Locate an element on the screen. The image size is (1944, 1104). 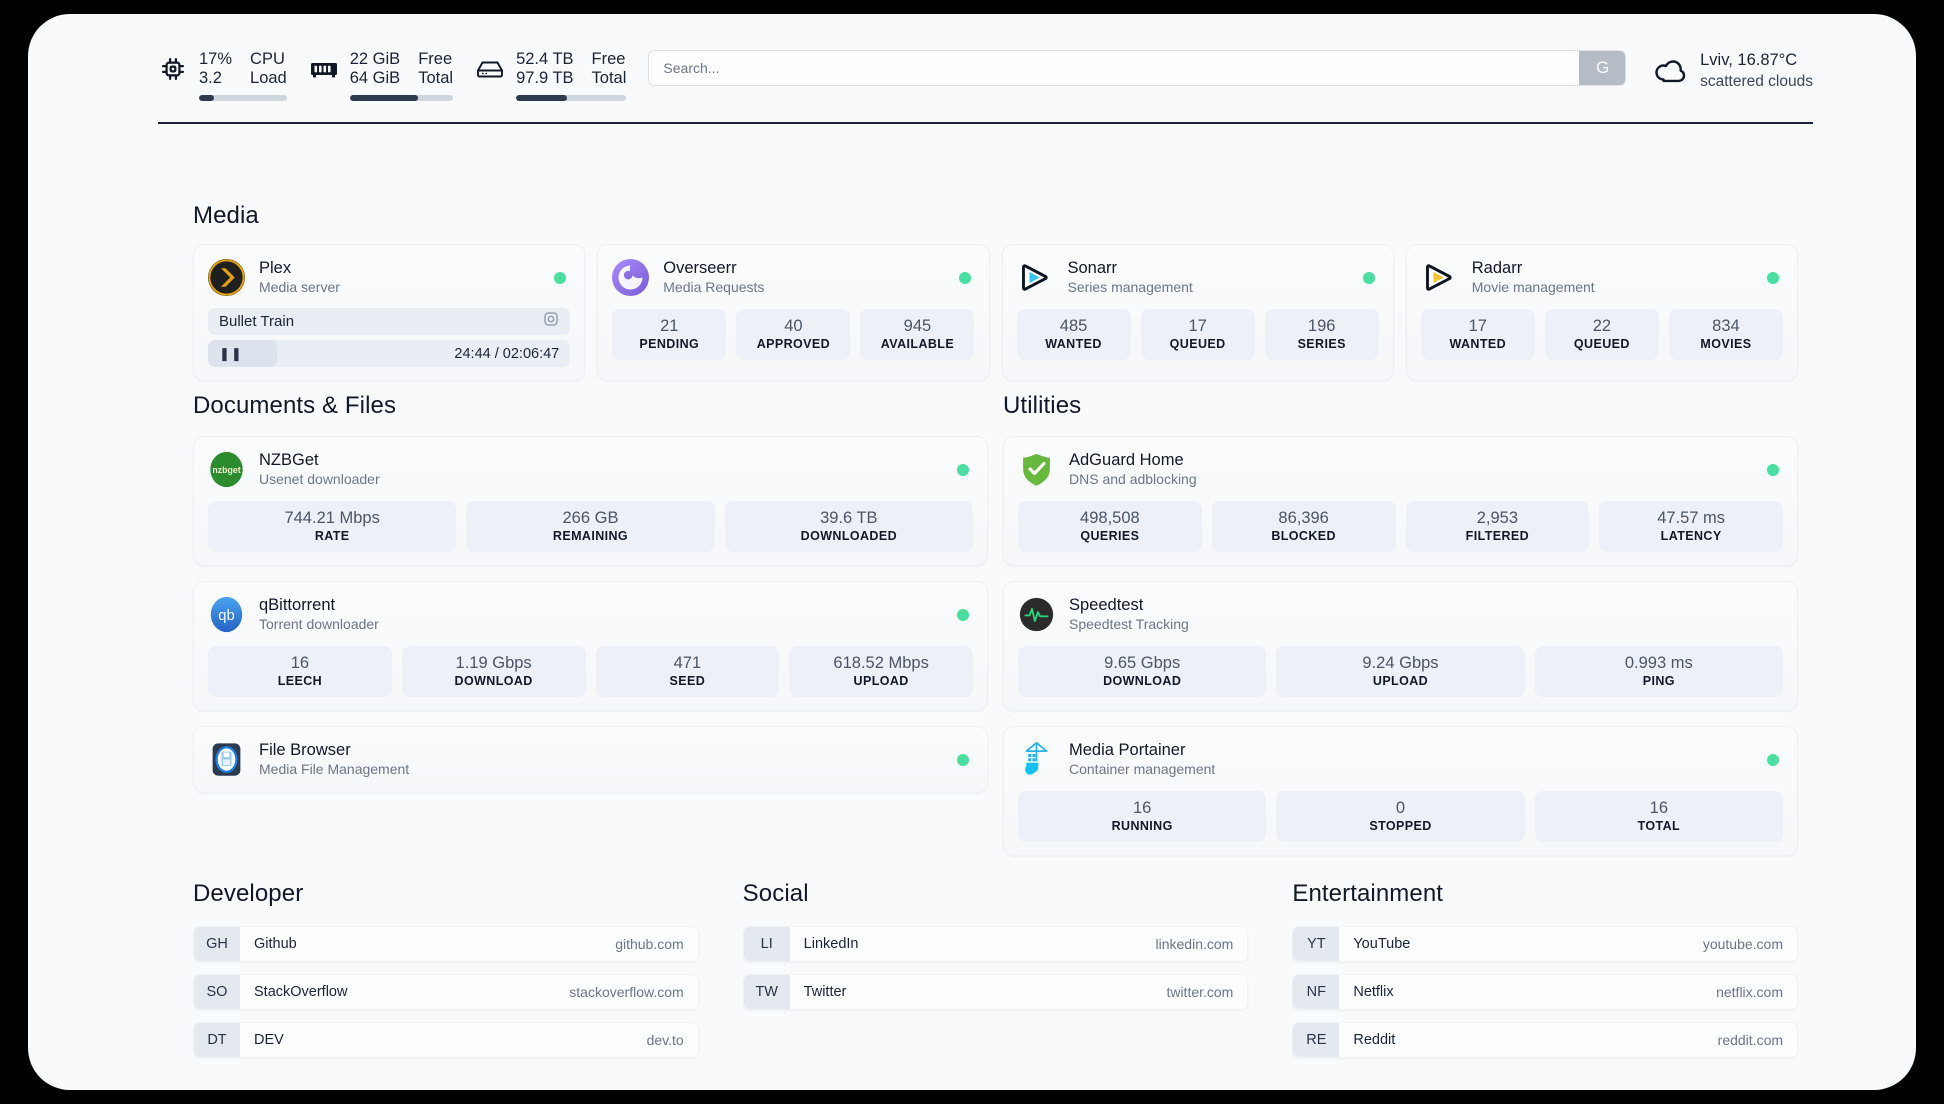
cpu-icon is located at coordinates (173, 69).